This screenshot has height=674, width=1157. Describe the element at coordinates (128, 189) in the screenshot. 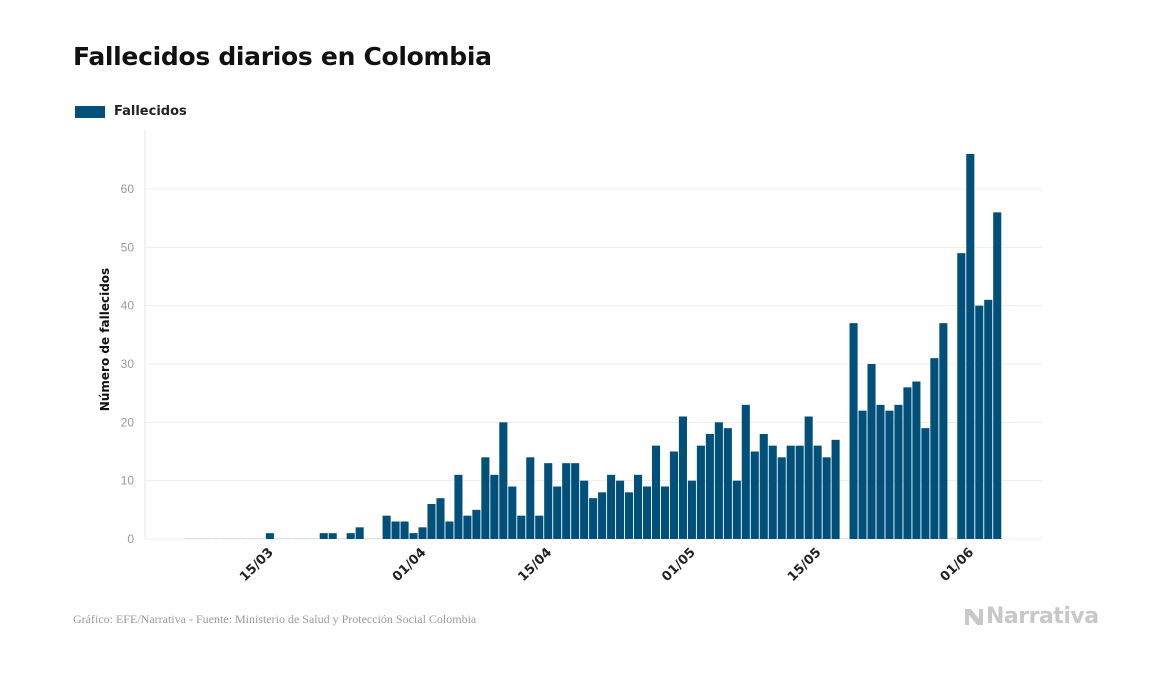

I see `y-tick-label: 60` at that location.